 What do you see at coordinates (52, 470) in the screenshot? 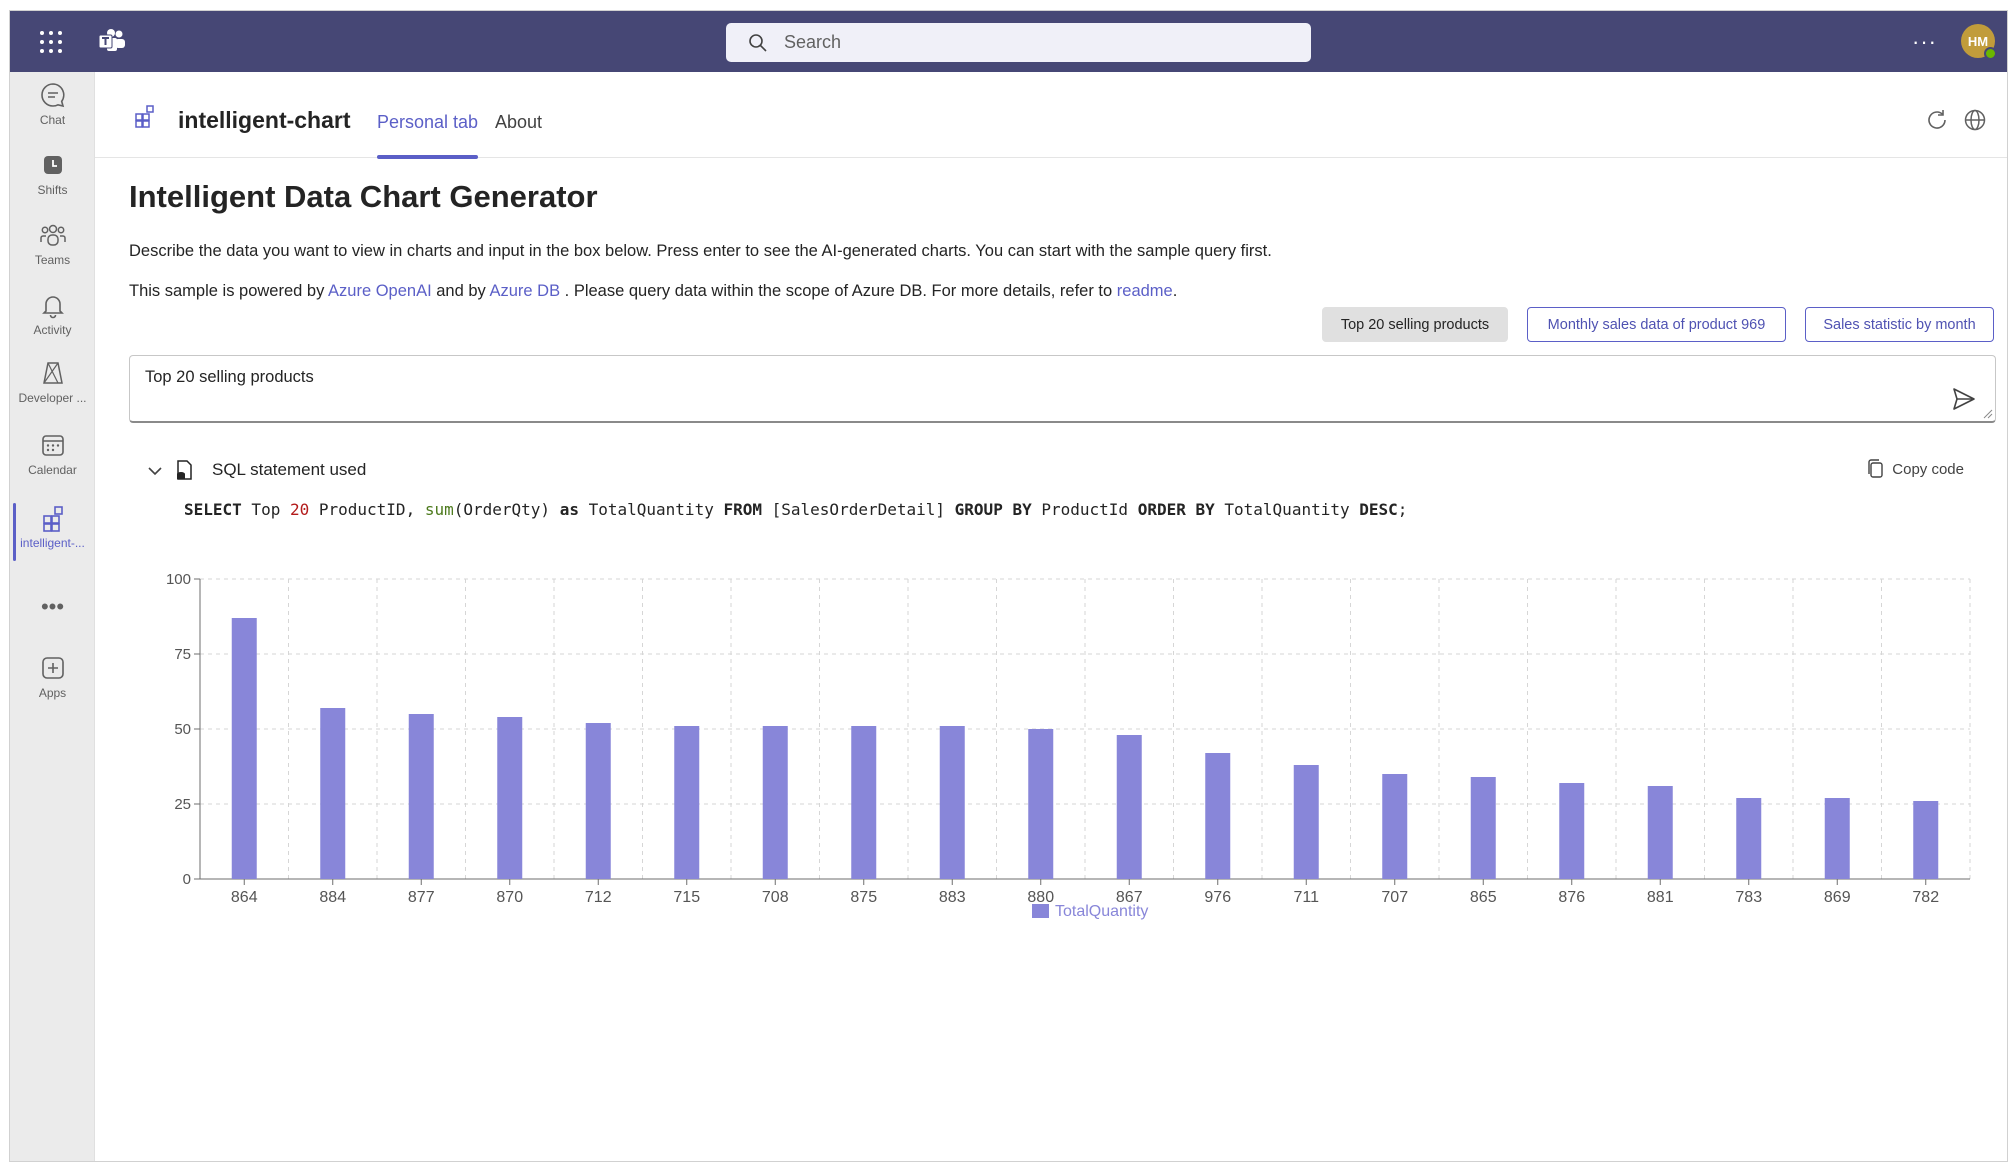
I see `rail-item-label: Calendar` at bounding box center [52, 470].